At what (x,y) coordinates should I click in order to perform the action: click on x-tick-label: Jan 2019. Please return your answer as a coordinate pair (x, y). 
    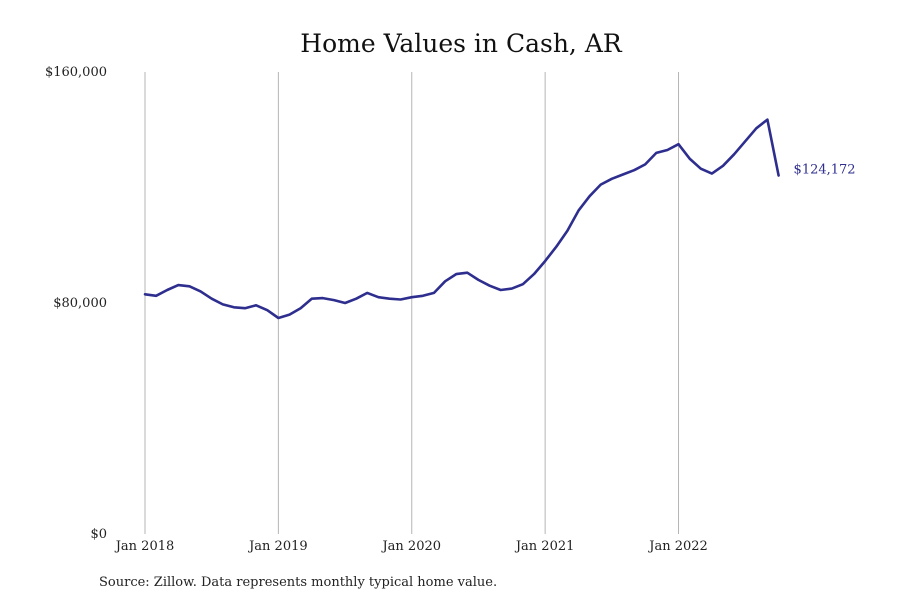
    Looking at the image, I should click on (277, 546).